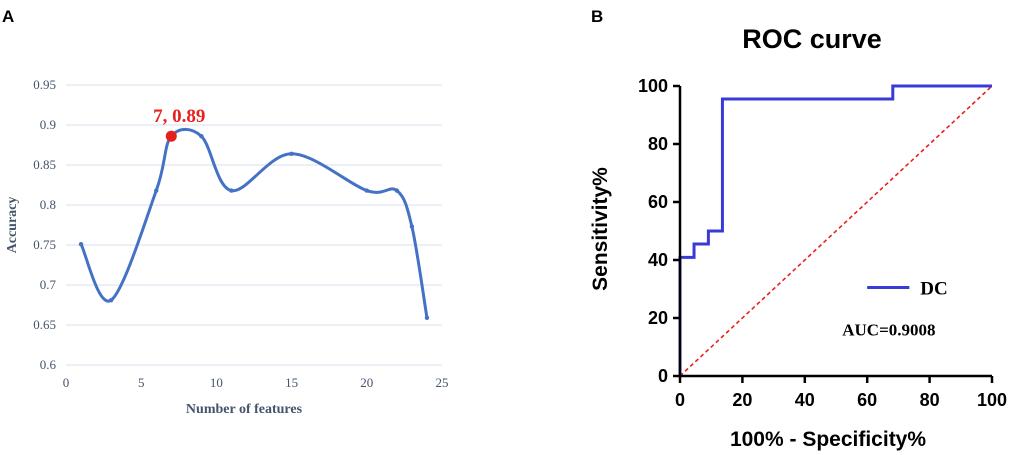  I want to click on accuracy-x-tick-label: 0, so click(66, 382).